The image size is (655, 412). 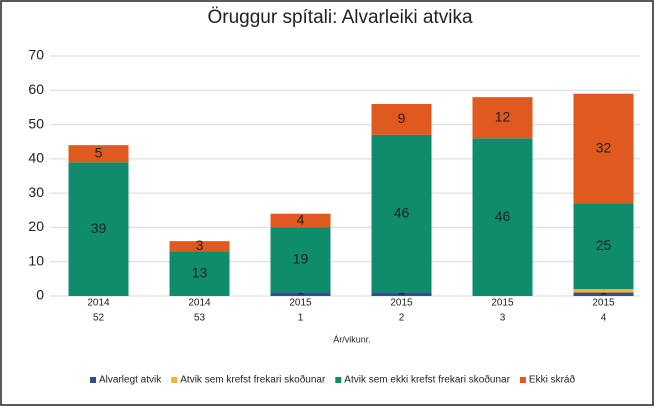 I want to click on x-tick-label: 4, so click(x=604, y=318).